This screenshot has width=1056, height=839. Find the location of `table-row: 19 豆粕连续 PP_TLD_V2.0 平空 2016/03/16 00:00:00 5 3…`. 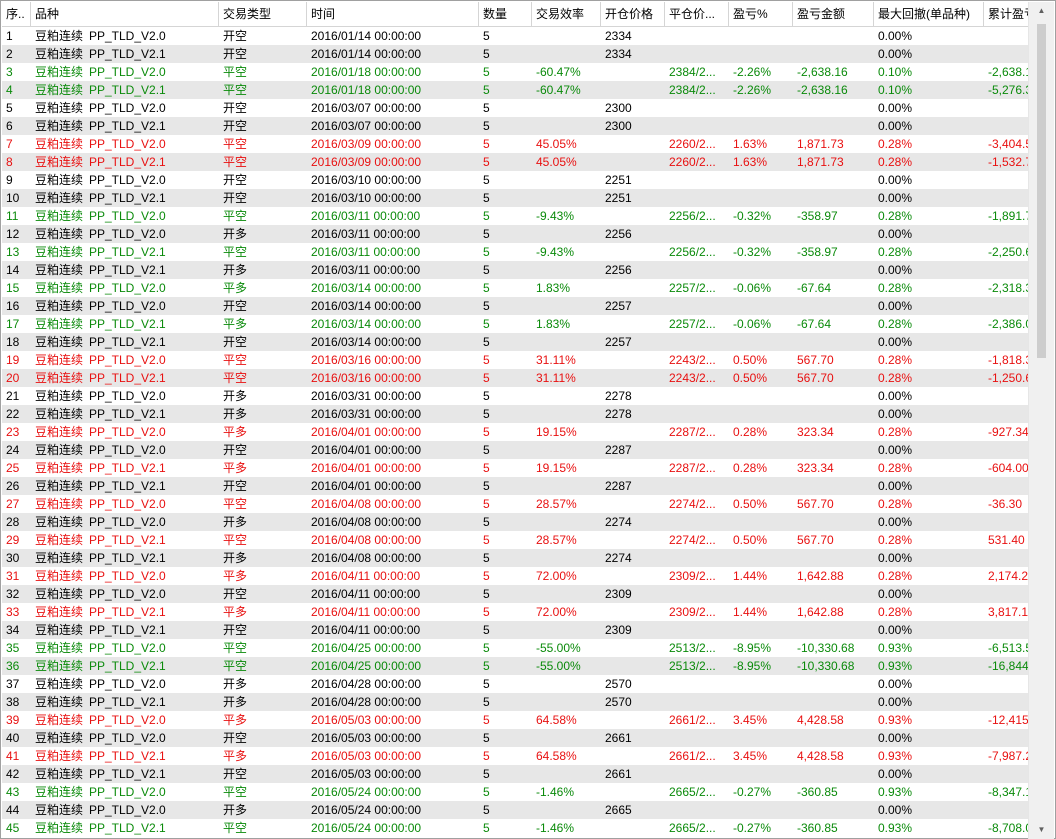

table-row: 19 豆粕连续 PP_TLD_V2.0 平空 2016/03/16 00:00:00 5 3… is located at coordinates (516, 360).